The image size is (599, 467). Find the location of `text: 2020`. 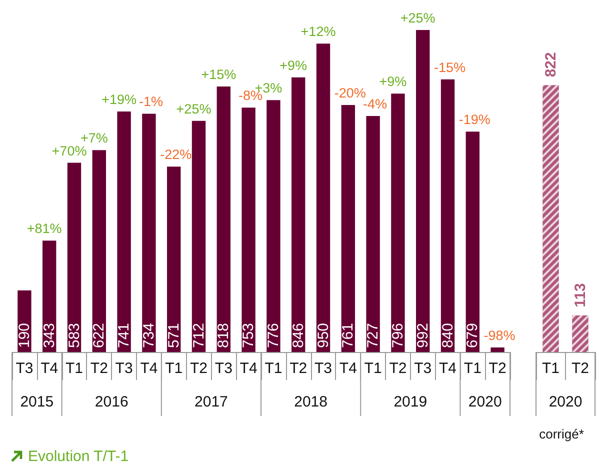

text: 2020 is located at coordinates (485, 402).